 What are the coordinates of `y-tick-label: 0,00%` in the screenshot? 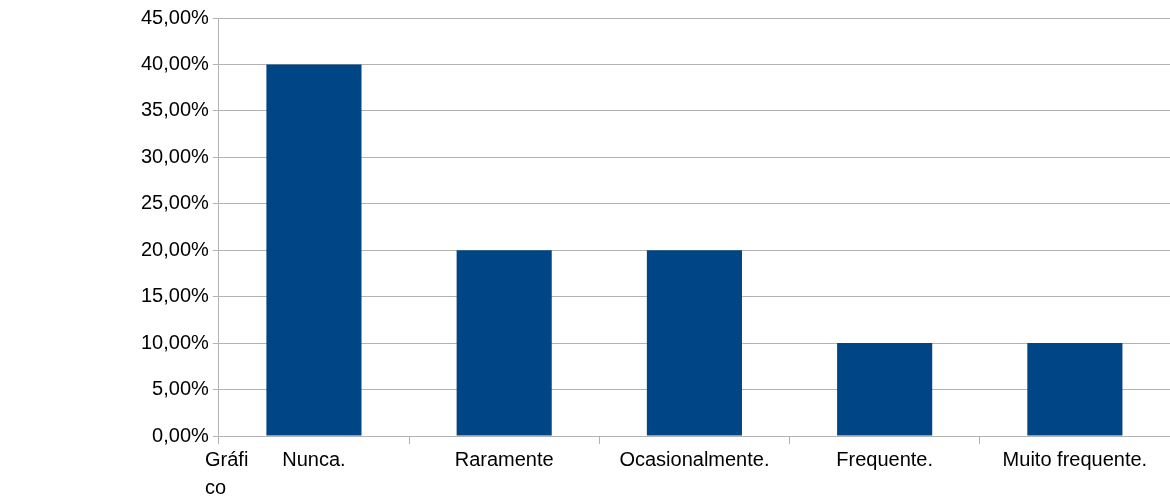 It's located at (181, 434).